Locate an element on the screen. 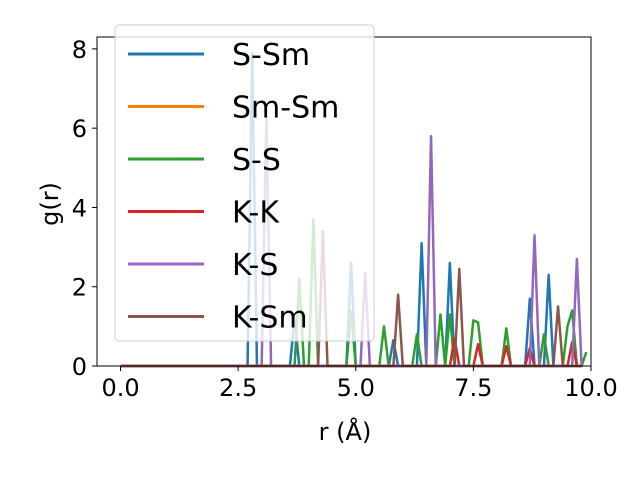  series-line-k-k is located at coordinates (351, 352).